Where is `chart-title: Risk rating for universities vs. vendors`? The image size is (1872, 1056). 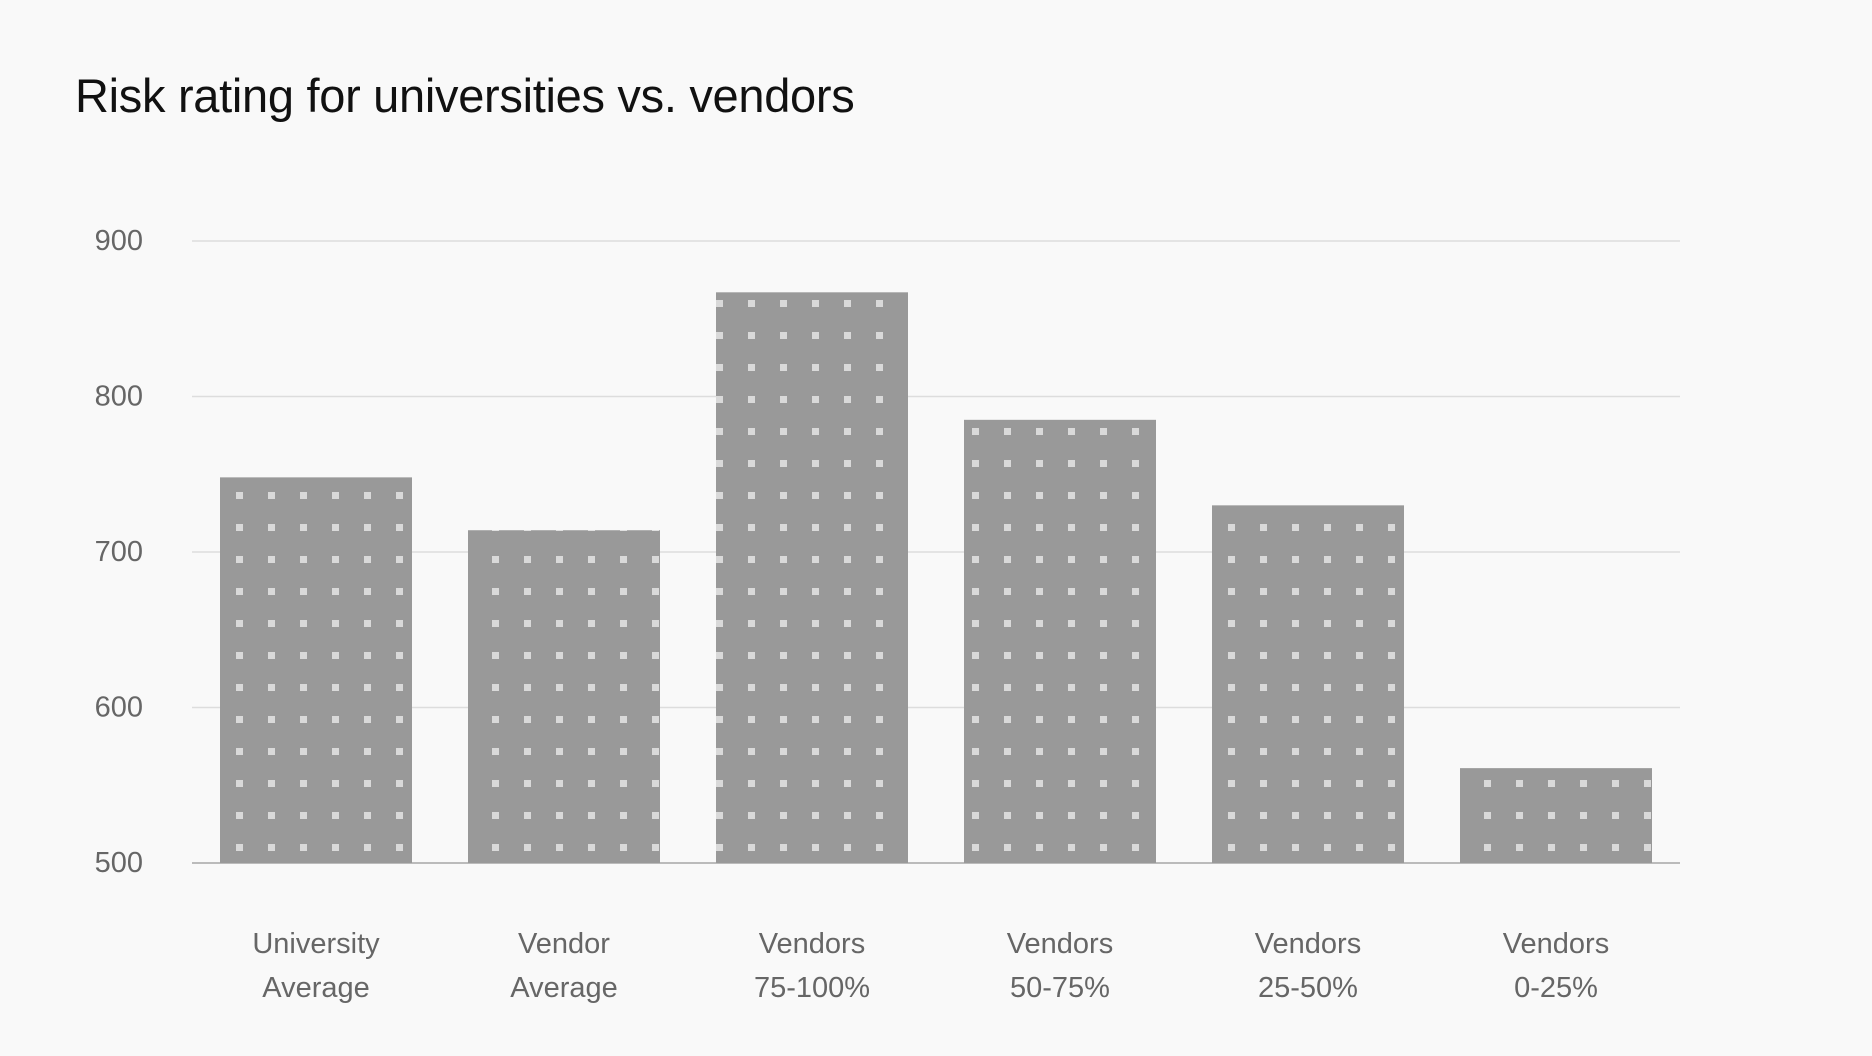
chart-title: Risk rating for universities vs. vendors is located at coordinates (465, 95).